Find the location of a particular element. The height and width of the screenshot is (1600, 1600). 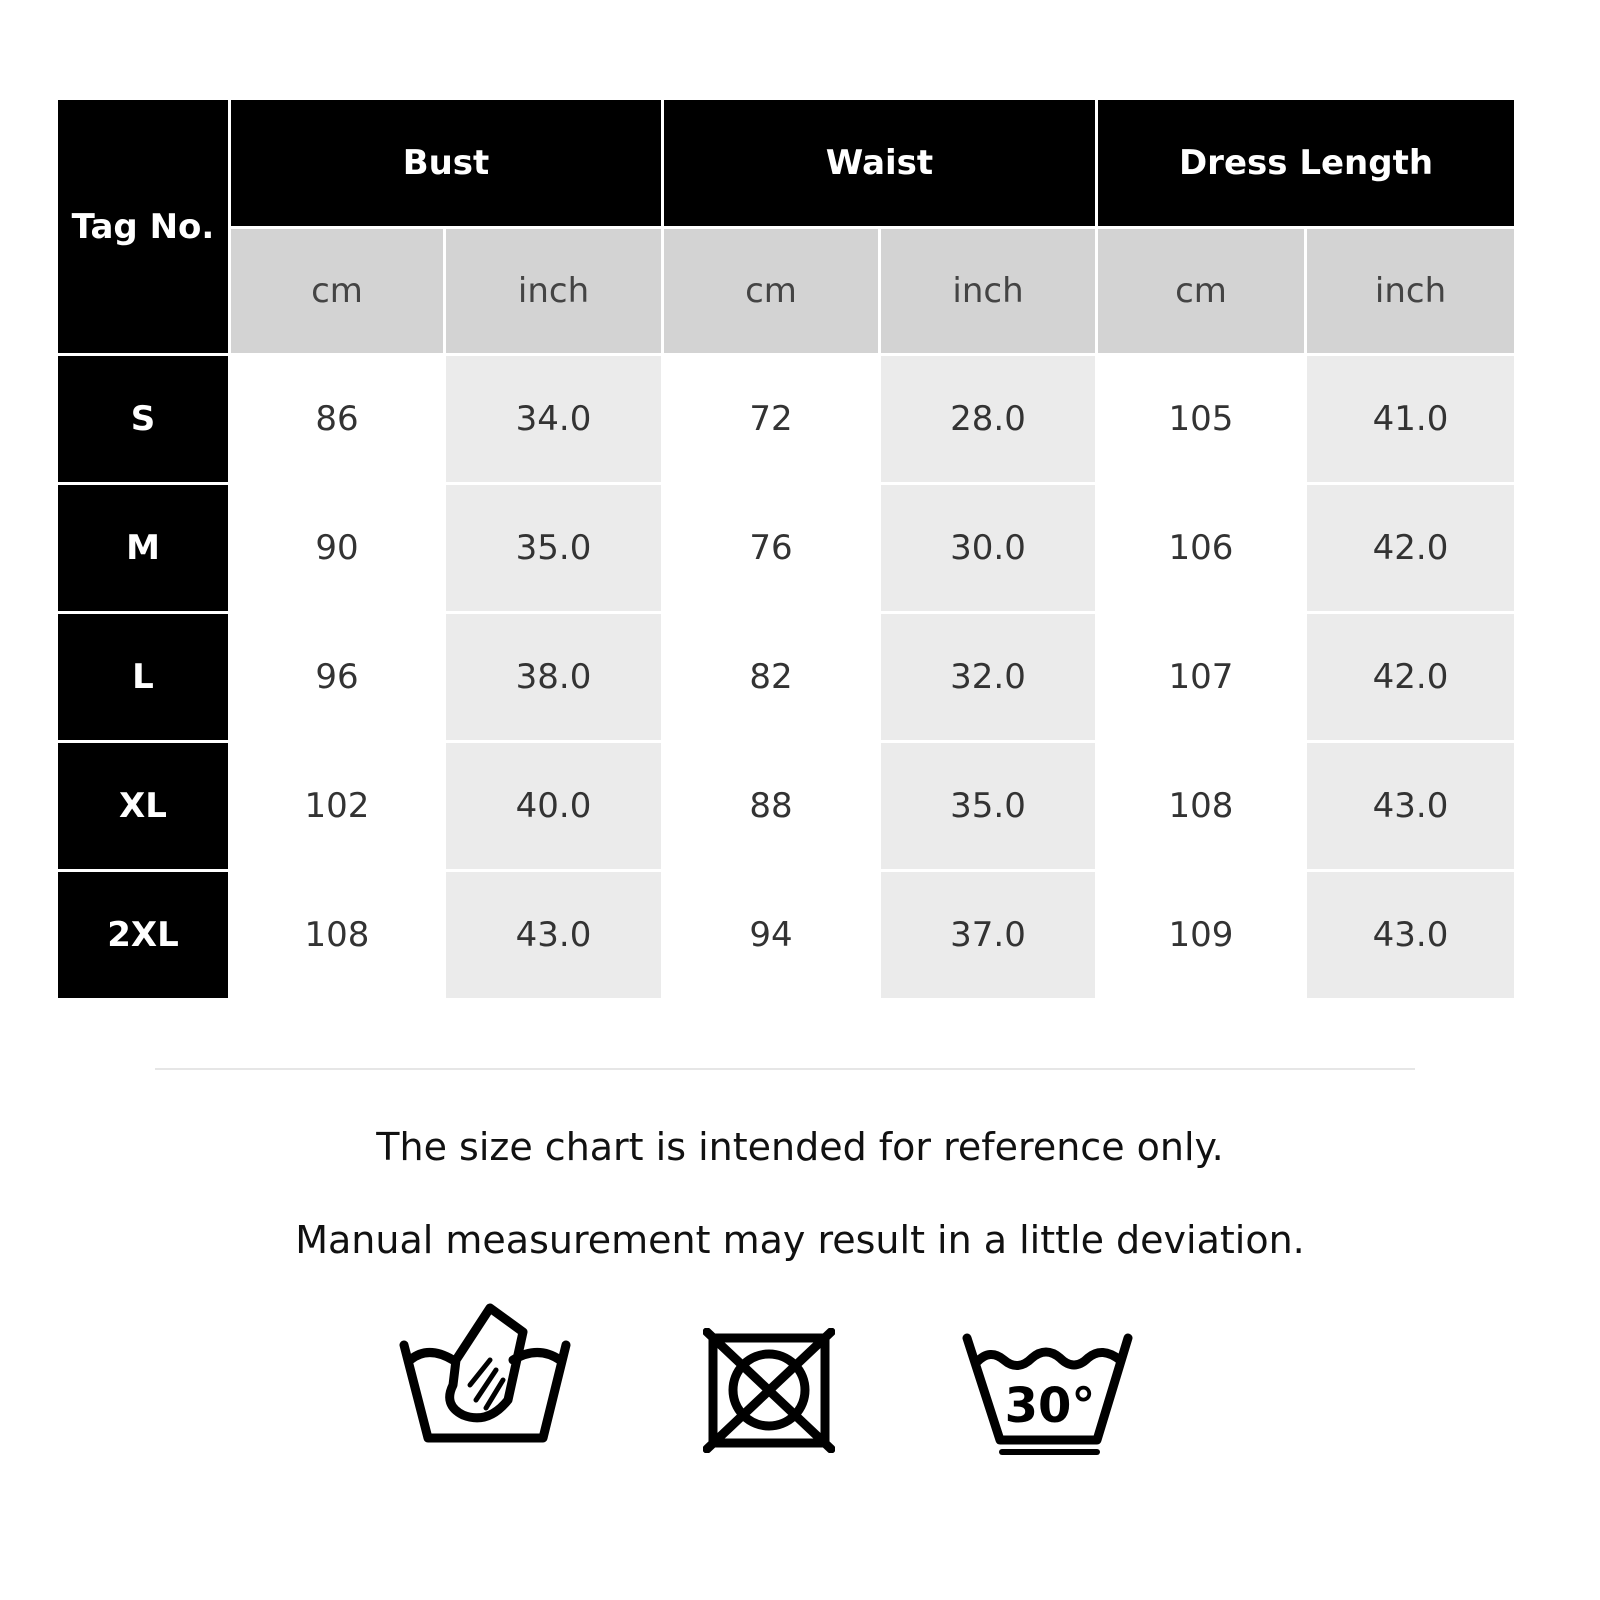

table-cell: 94 is located at coordinates (771, 935).